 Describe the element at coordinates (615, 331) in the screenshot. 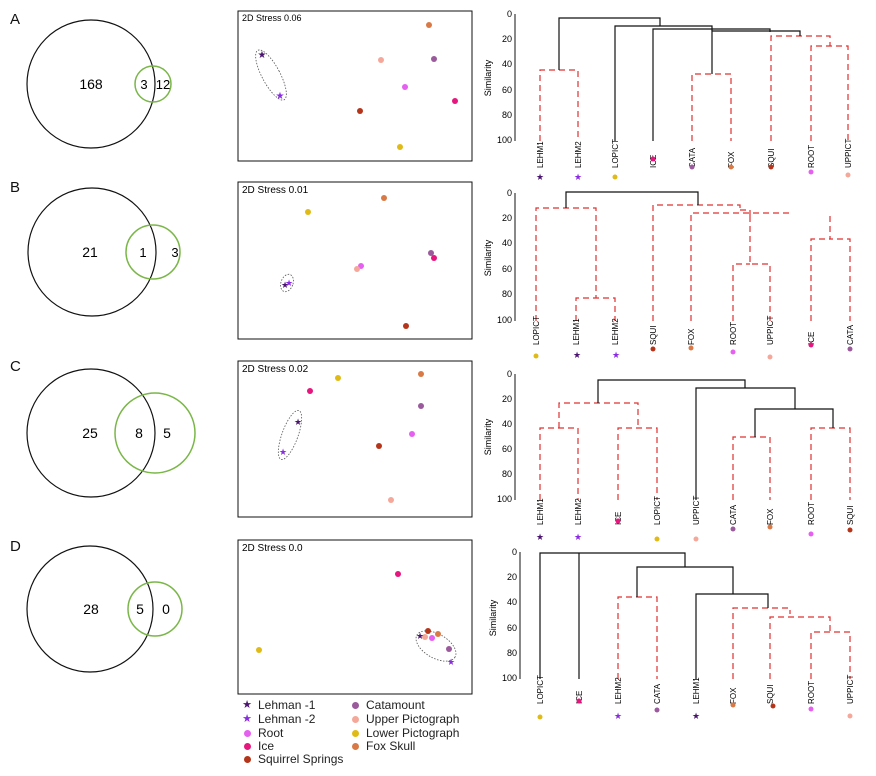

I see `leaf-label: LEHM2` at that location.